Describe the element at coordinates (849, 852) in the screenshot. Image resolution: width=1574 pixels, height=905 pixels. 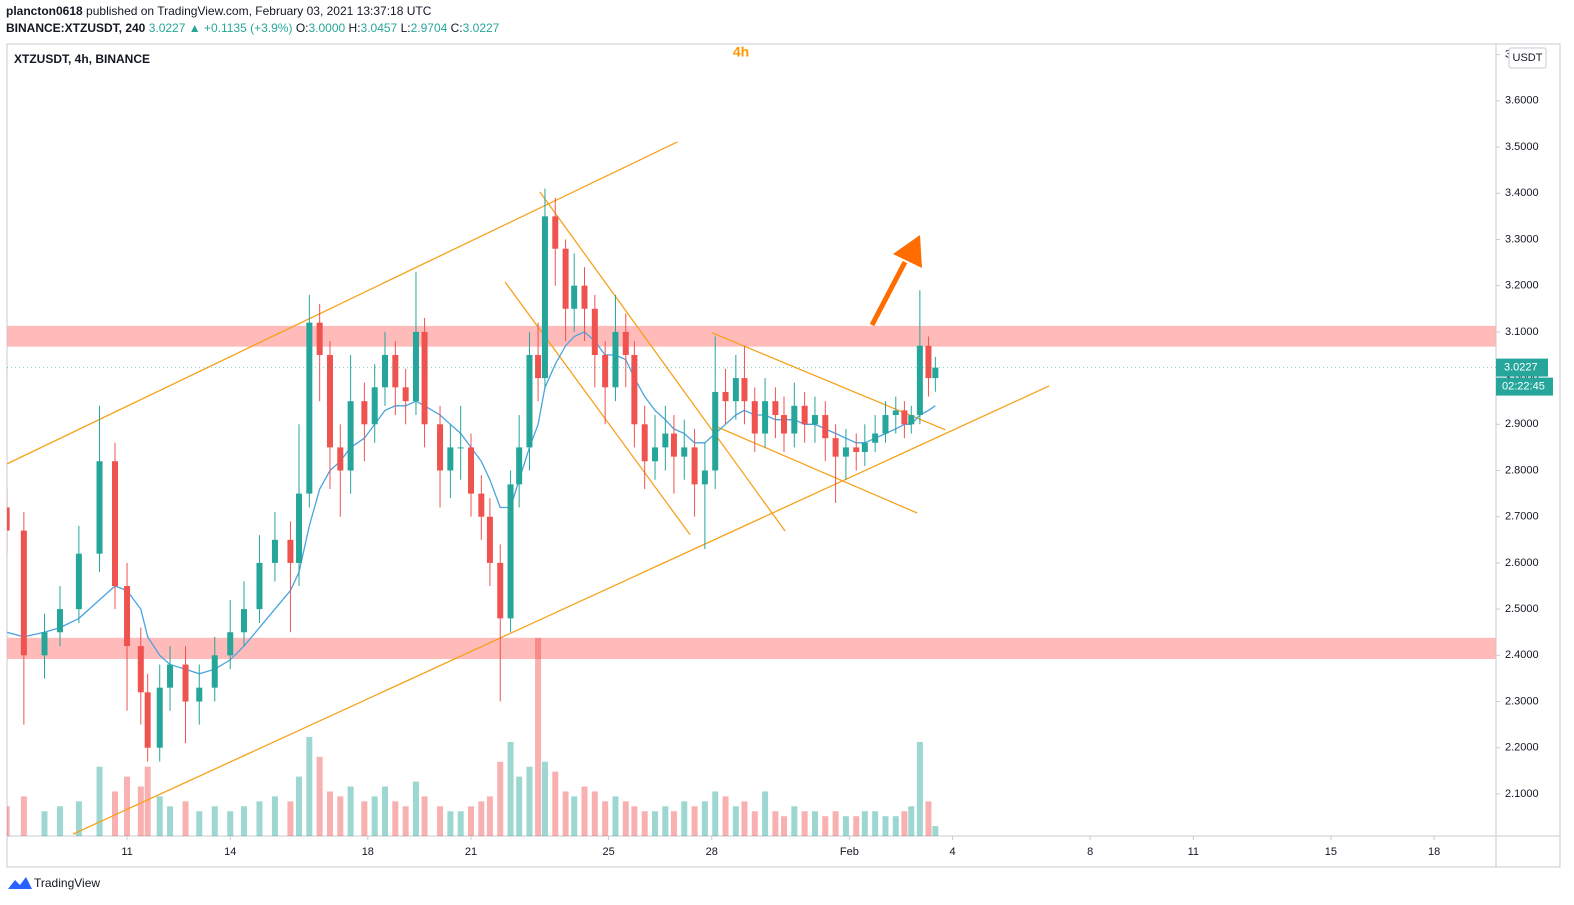
I see `x-tick-label: Feb` at that location.